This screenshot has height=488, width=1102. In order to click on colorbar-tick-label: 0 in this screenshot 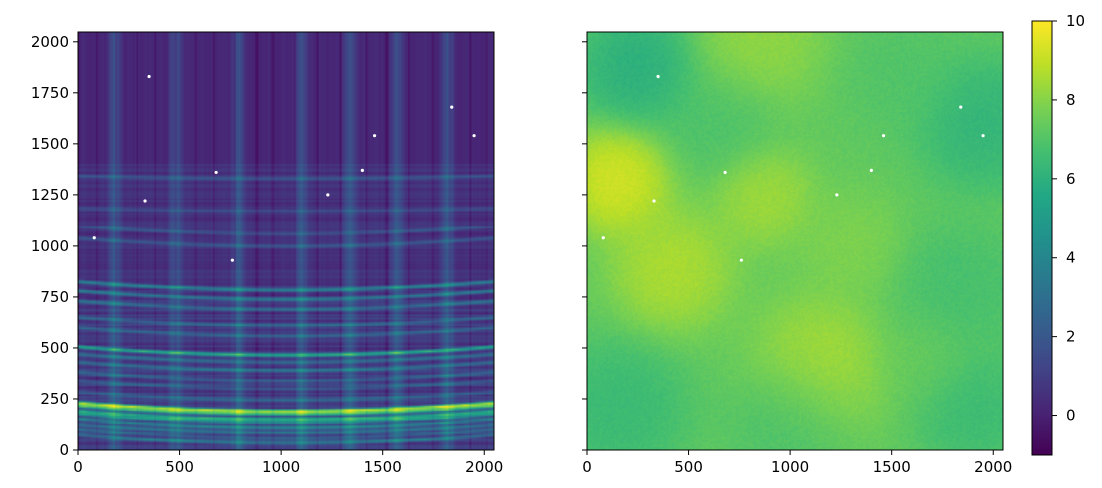, I will do `click(1071, 416)`.